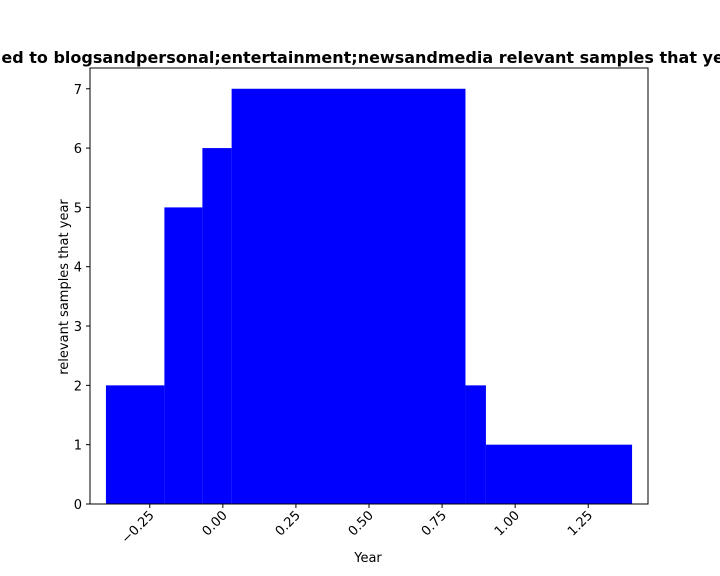 This screenshot has width=720, height=576. I want to click on y-tick-label-4: 4, so click(78, 268).